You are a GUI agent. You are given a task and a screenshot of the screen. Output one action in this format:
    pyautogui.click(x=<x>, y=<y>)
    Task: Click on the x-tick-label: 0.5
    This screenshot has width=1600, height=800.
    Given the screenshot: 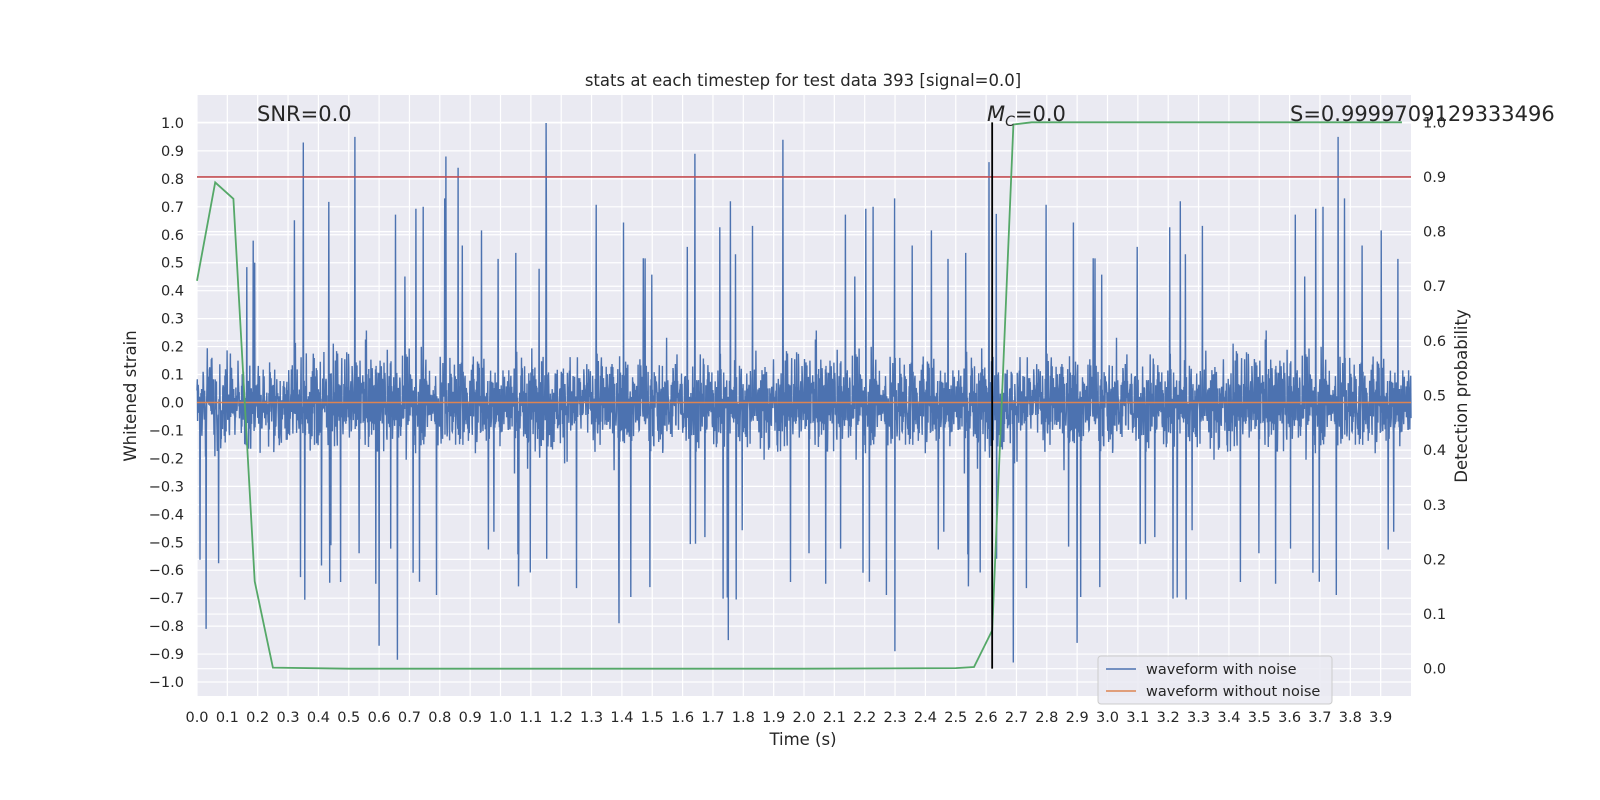 What is the action you would take?
    pyautogui.click(x=348, y=718)
    